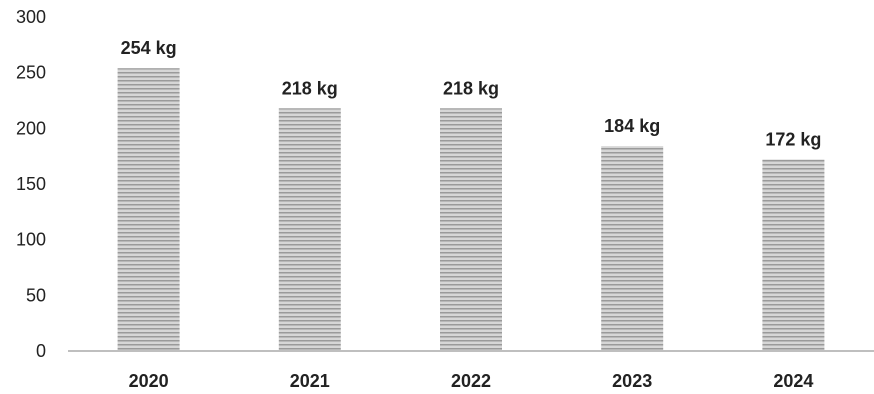 The image size is (874, 394). I want to click on bar-value-label: 254 kg, so click(149, 48).